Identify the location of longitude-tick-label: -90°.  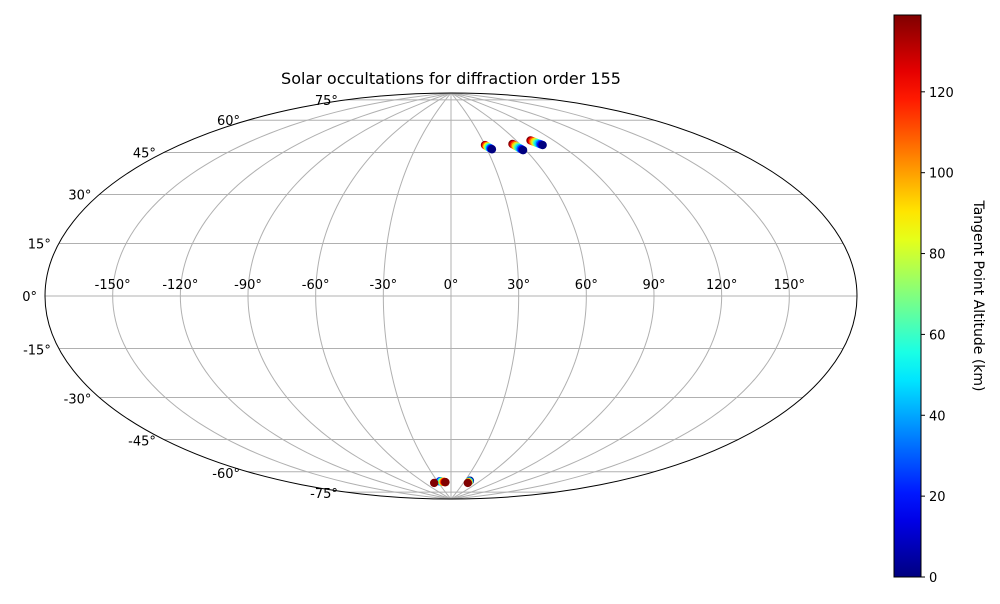
(248, 285).